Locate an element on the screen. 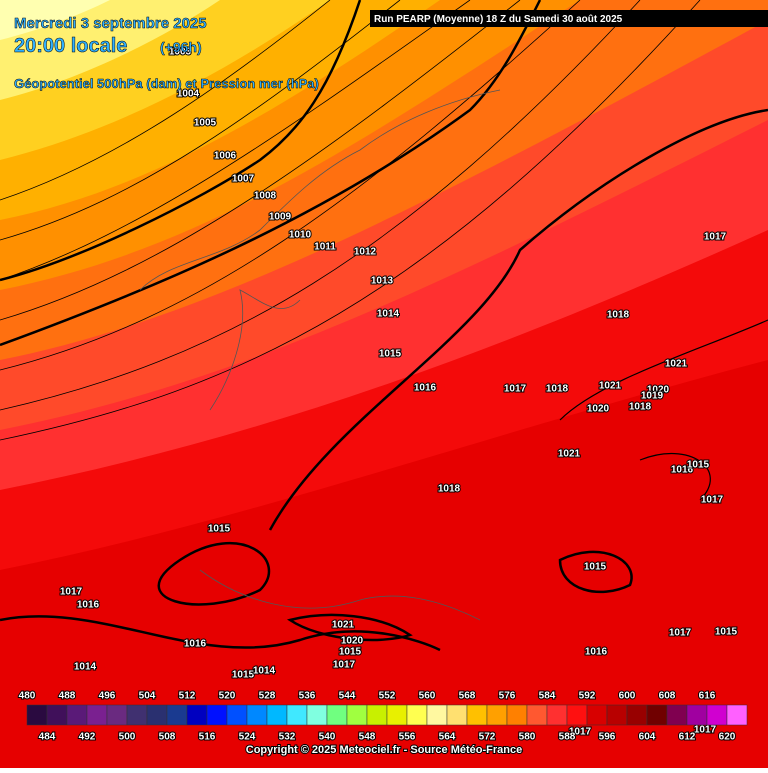  colorbar-label: 528 is located at coordinates (267, 696).